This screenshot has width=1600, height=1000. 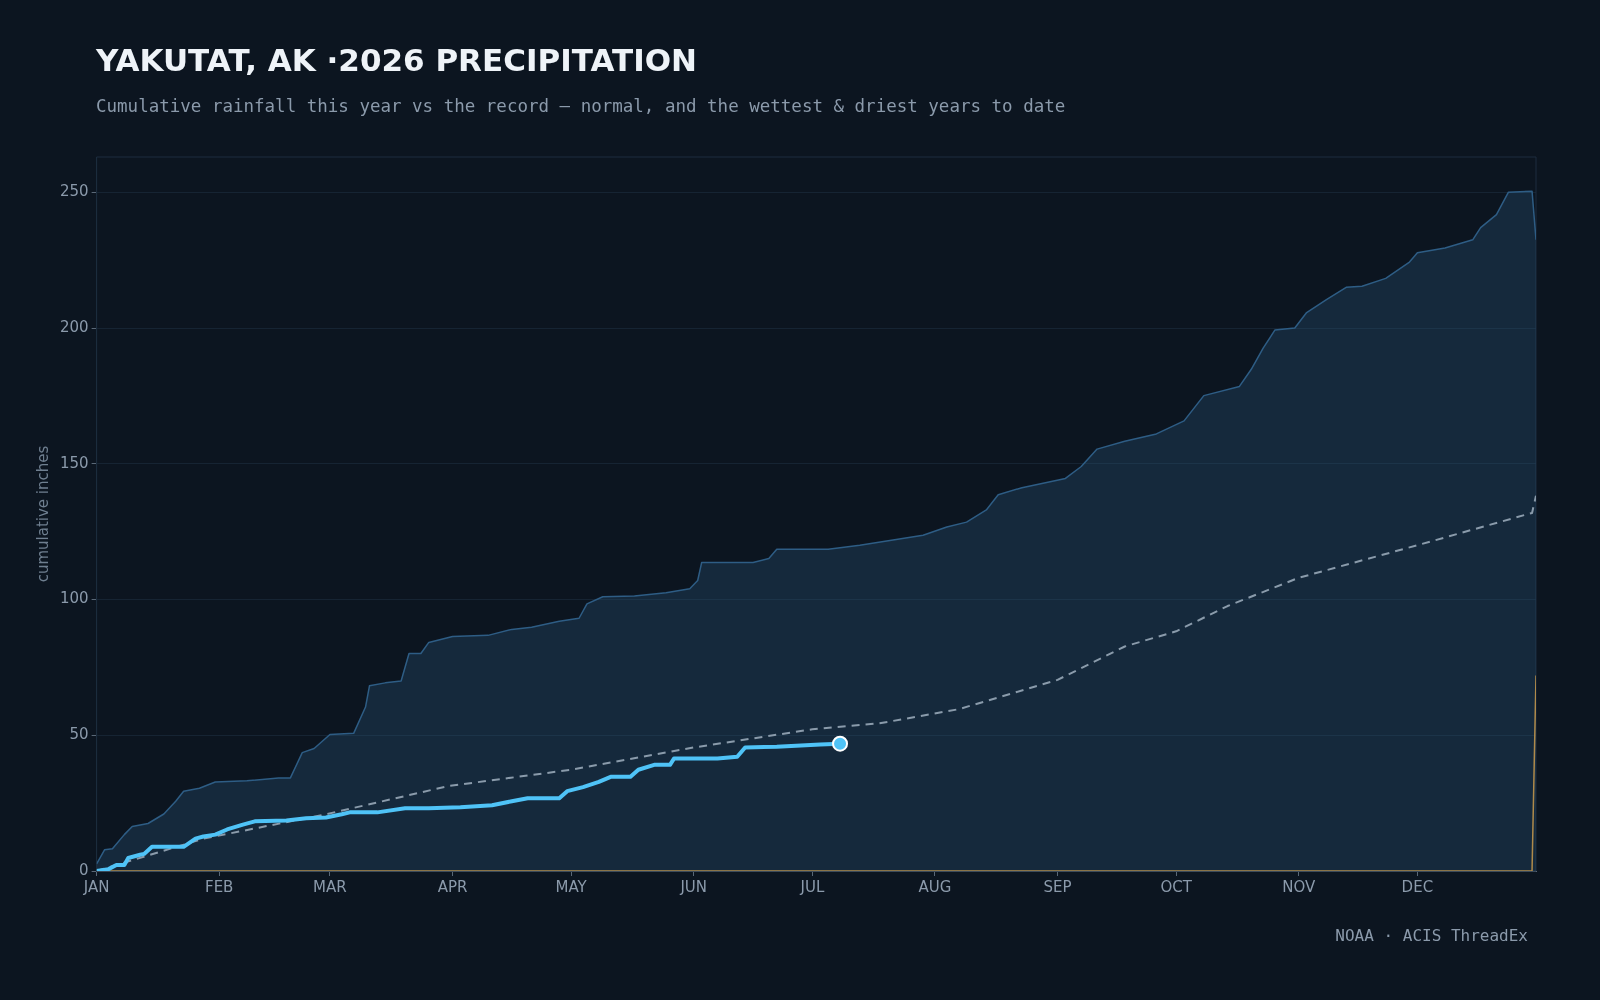 I want to click on chart-title: YAKUTAT, AK ·2026 PRECIPITATION, so click(x=397, y=60).